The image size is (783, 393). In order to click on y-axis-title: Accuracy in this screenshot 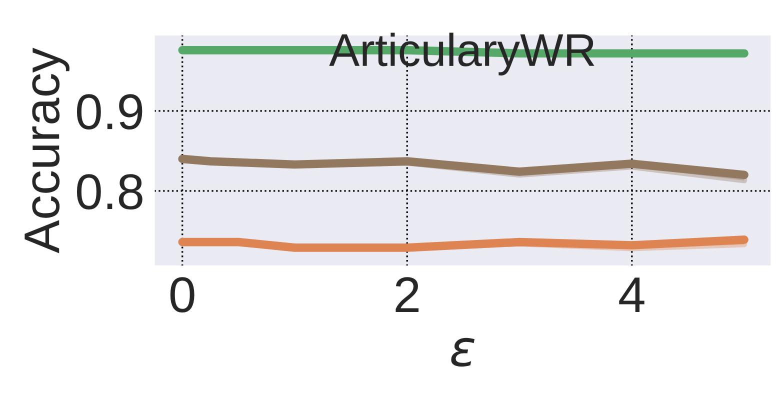, I will do `click(47, 151)`.